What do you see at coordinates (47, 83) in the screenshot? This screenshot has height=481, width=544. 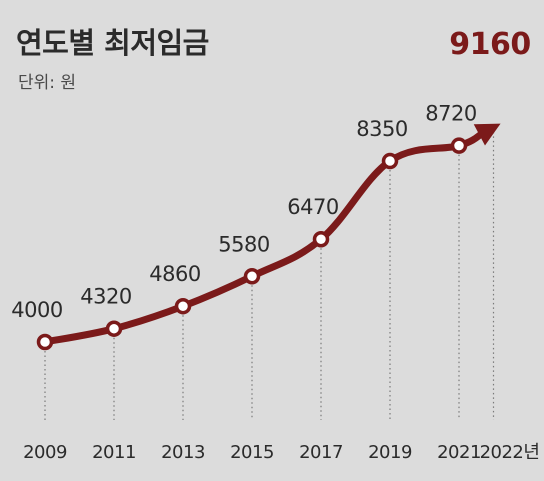 I see `unit-label: 단위: 원` at bounding box center [47, 83].